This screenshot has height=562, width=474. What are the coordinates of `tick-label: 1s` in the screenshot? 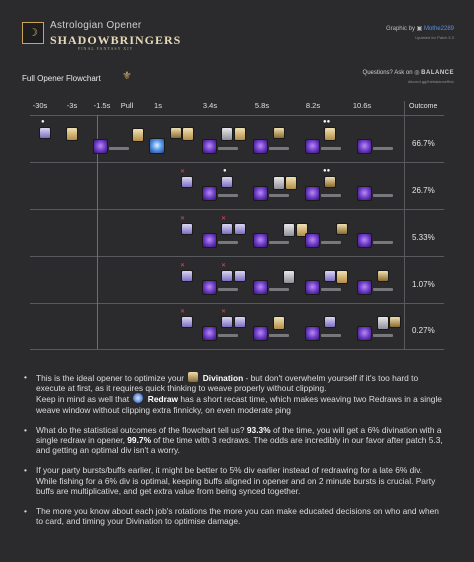 It's located at (158, 105).